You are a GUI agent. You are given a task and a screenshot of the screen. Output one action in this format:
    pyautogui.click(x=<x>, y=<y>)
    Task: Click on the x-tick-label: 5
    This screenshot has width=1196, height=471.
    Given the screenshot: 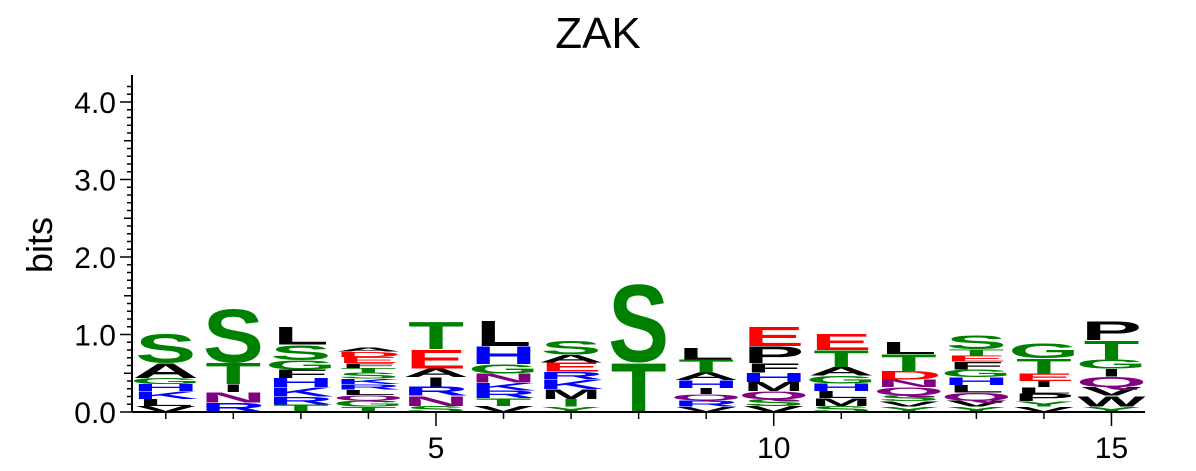 What is the action you would take?
    pyautogui.click(x=436, y=448)
    